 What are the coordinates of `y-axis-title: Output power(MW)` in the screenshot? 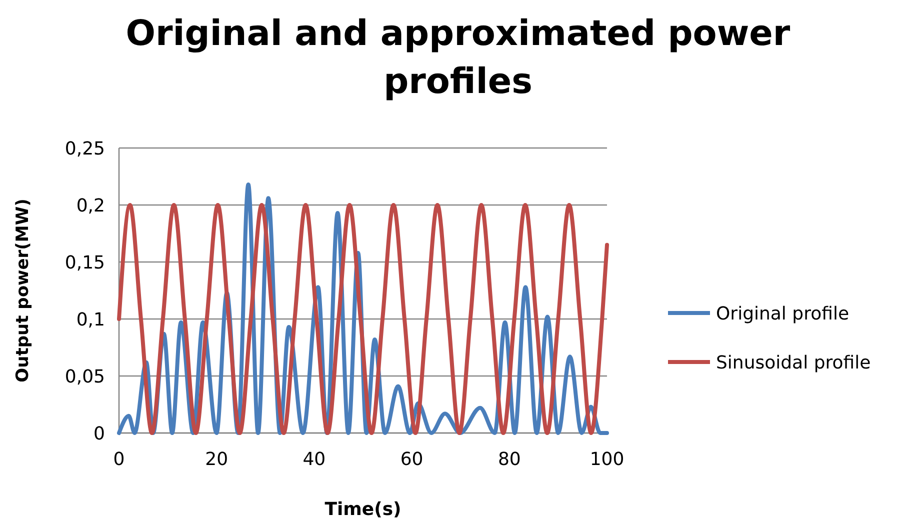 It's located at (23, 290).